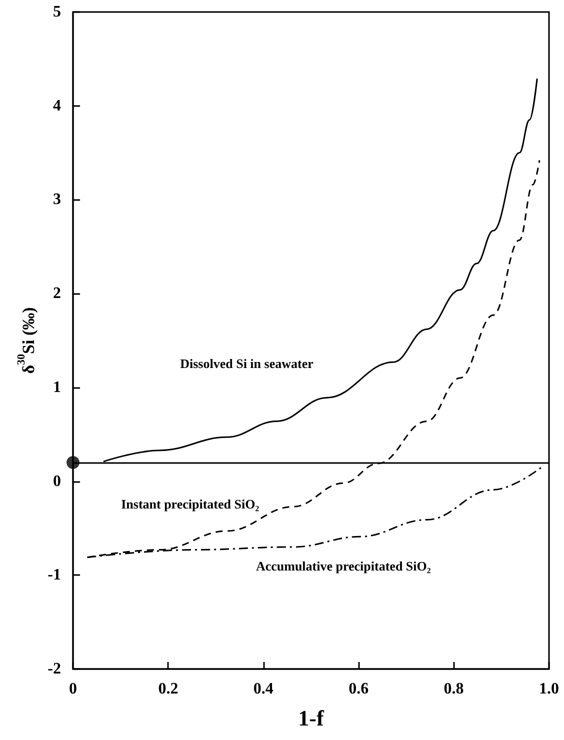 This screenshot has height=740, width=564. I want to click on y-tick-label: 1, so click(57, 387).